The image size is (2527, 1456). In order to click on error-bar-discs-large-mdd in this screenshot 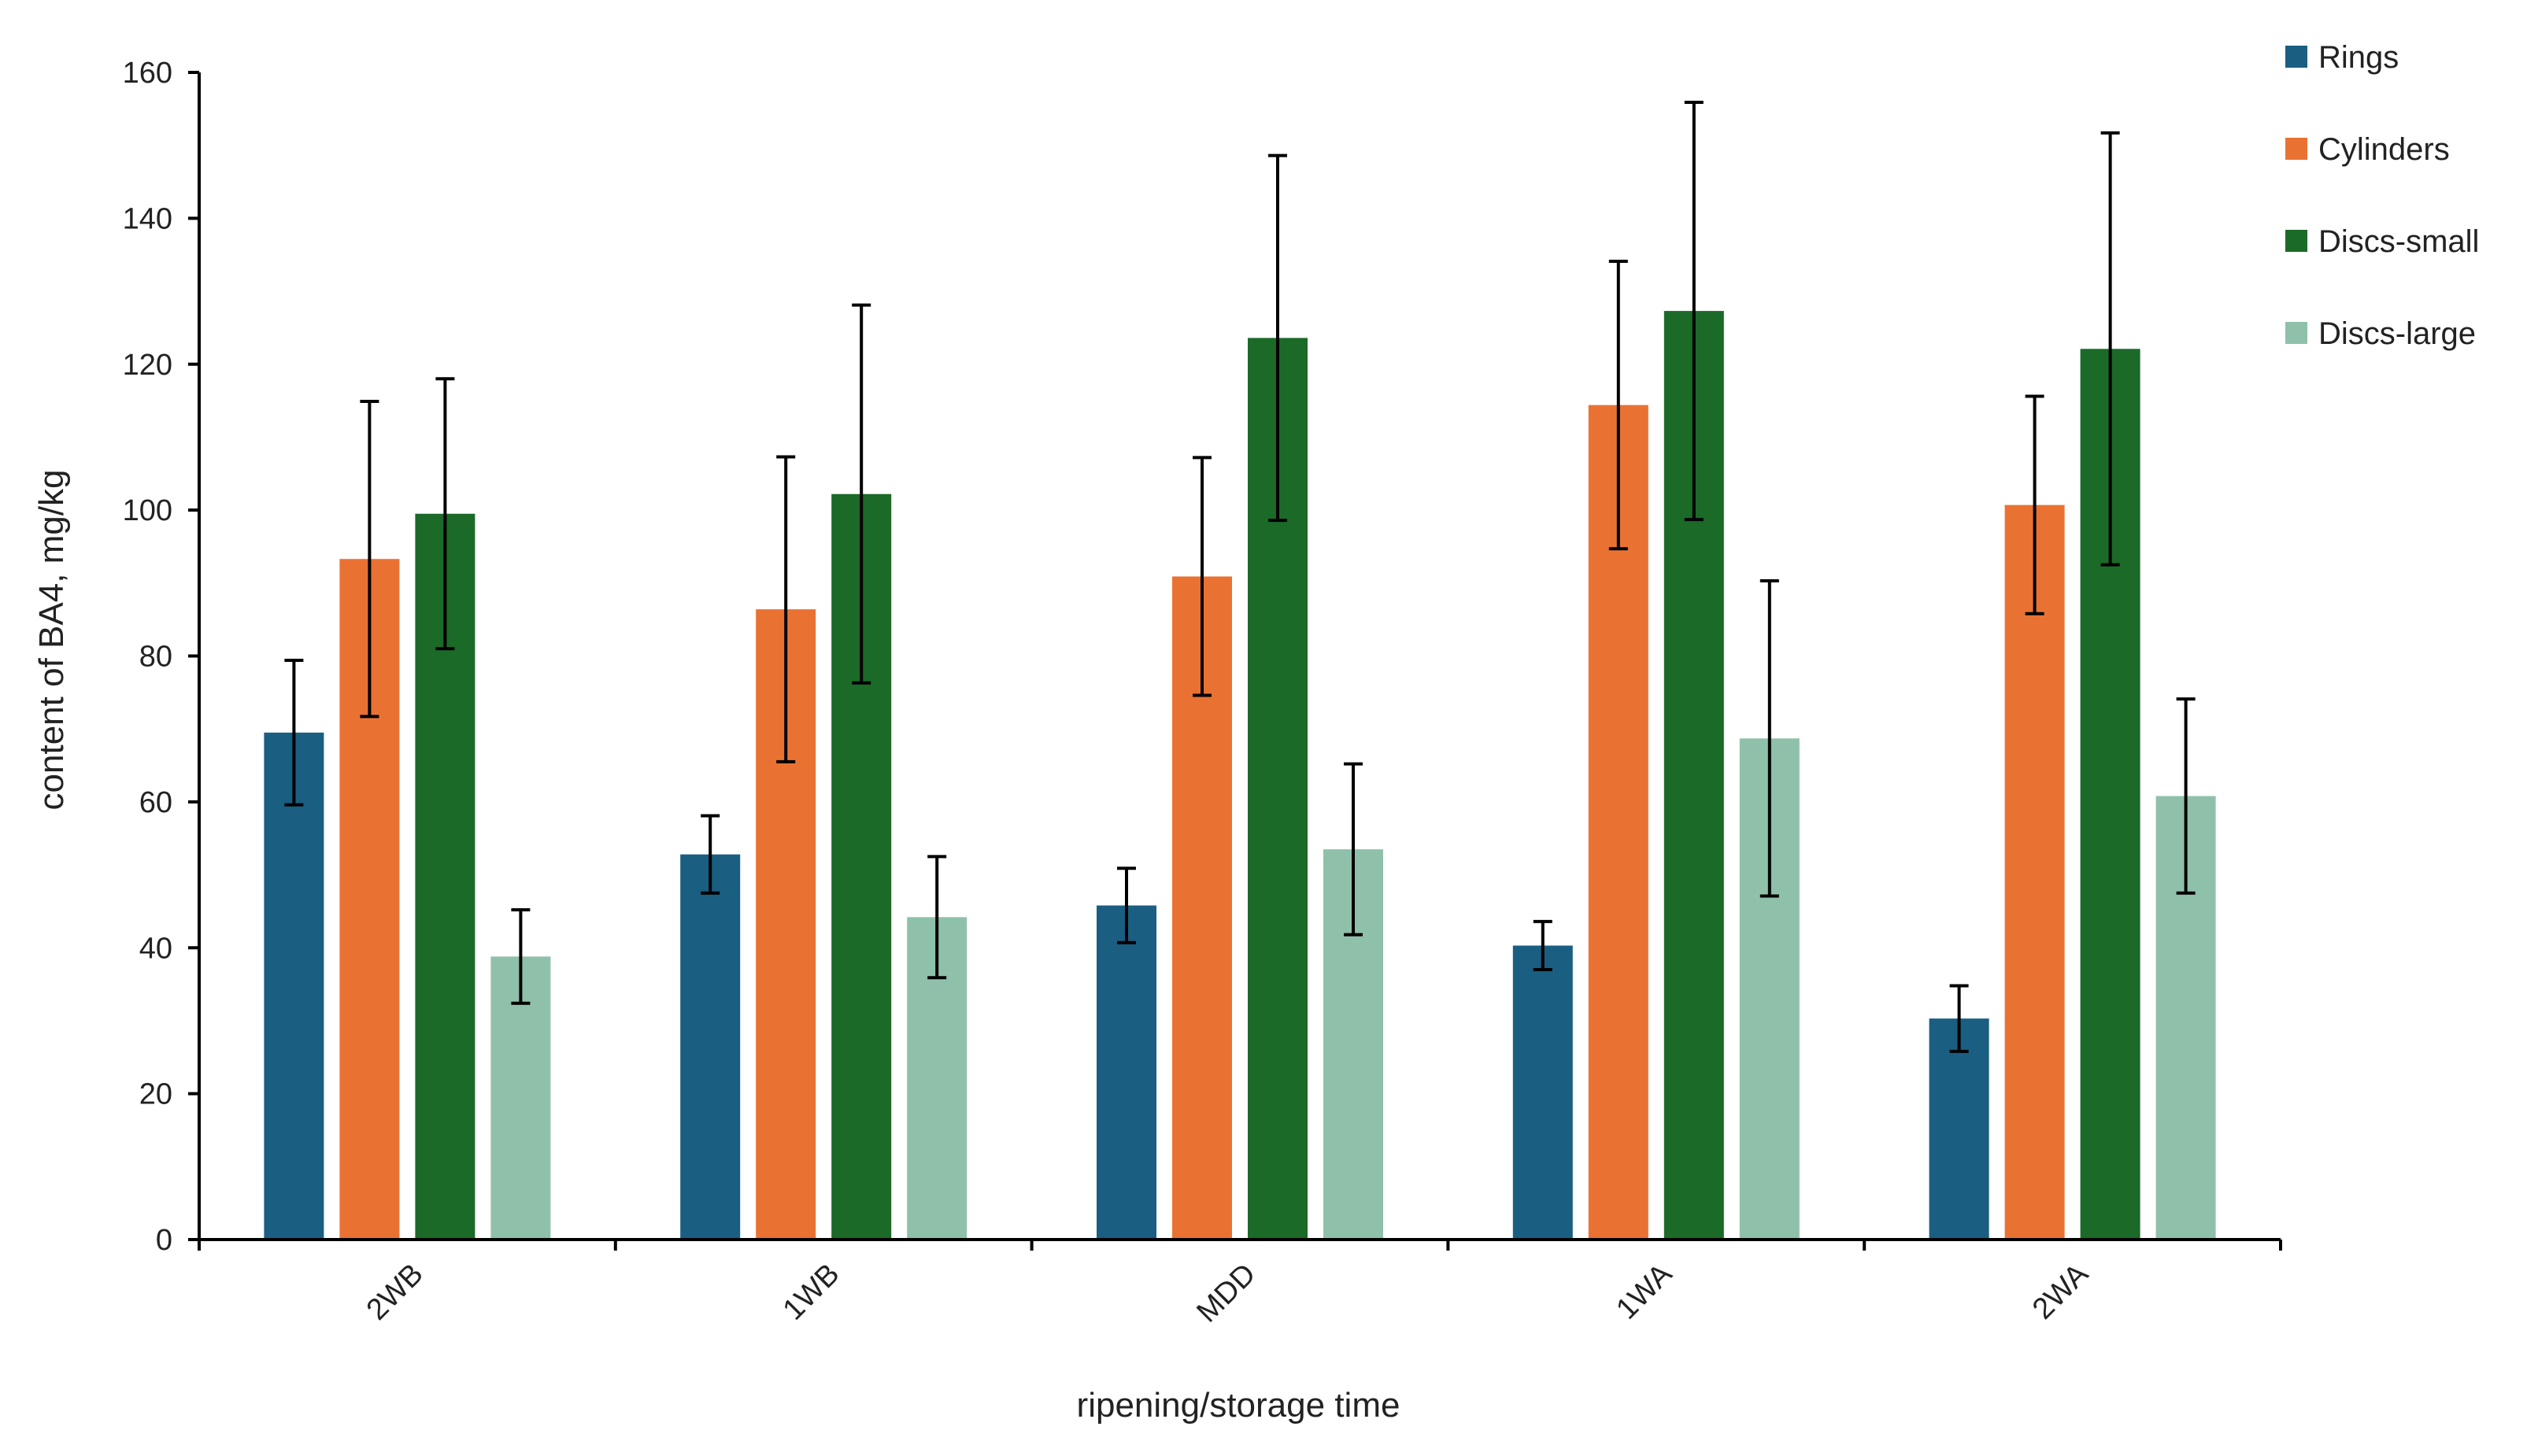, I will do `click(1353, 849)`.